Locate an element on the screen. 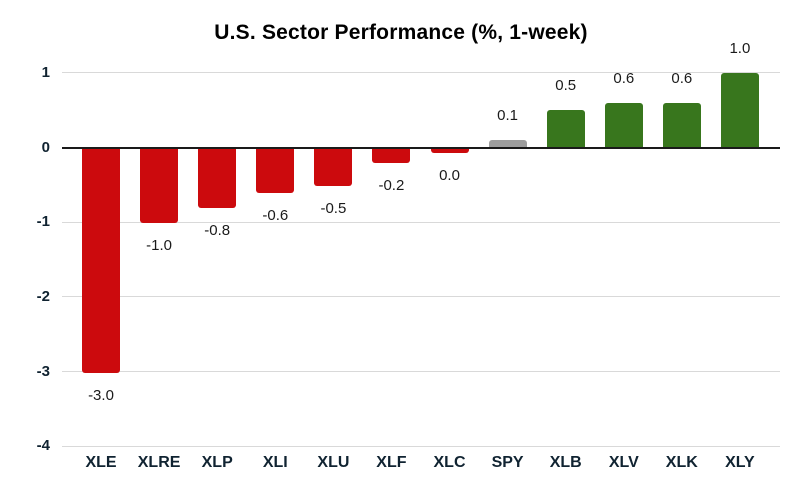 Image resolution: width=802 pixels, height=496 pixels. bar-xlc is located at coordinates (449, 150).